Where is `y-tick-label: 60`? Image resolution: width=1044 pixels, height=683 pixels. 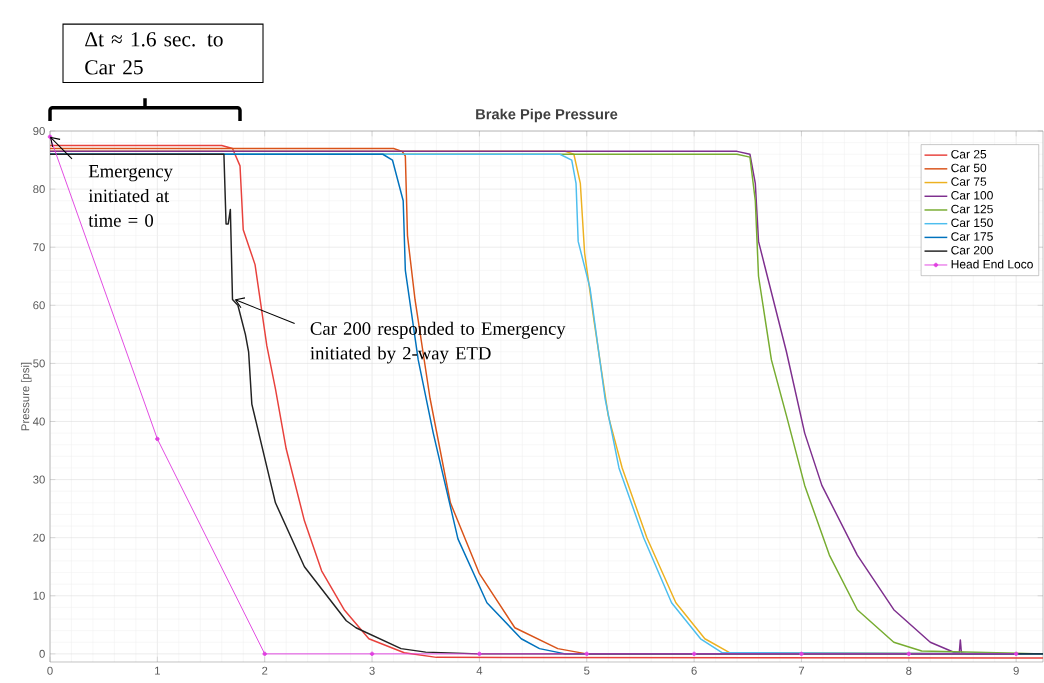 y-tick-label: 60 is located at coordinates (39, 305).